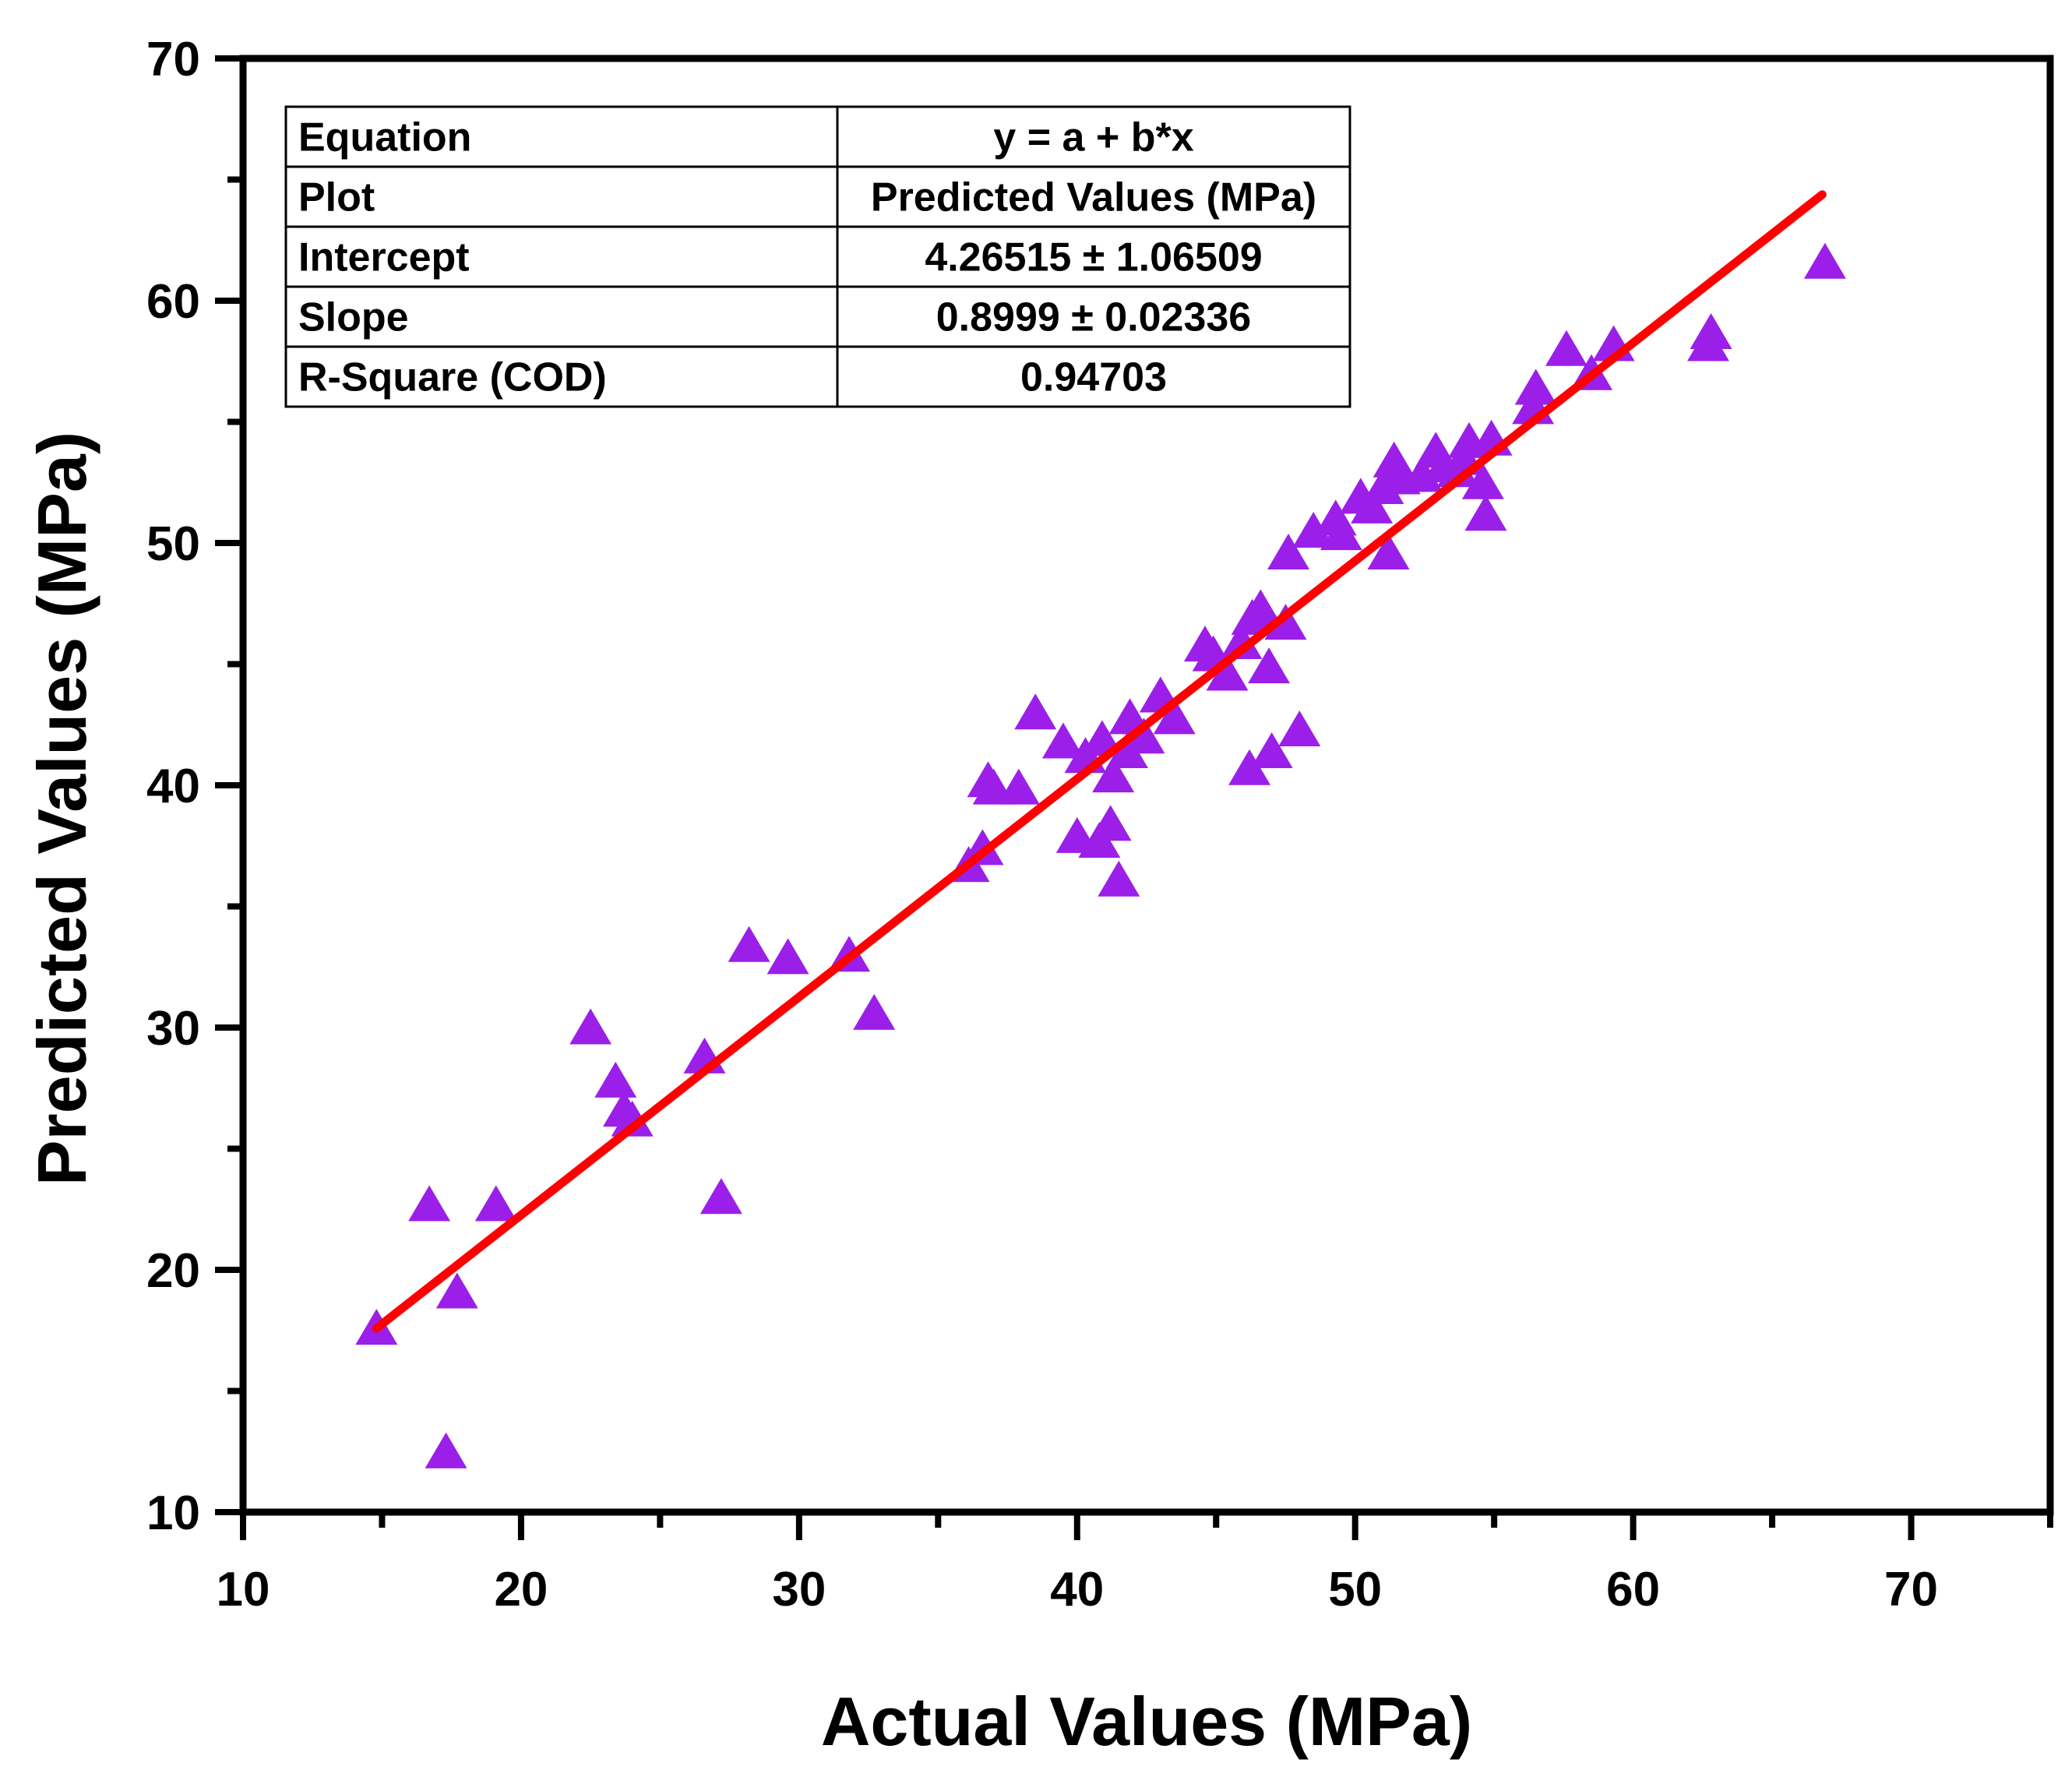  What do you see at coordinates (336, 197) in the screenshot?
I see `stats-label: Plot` at bounding box center [336, 197].